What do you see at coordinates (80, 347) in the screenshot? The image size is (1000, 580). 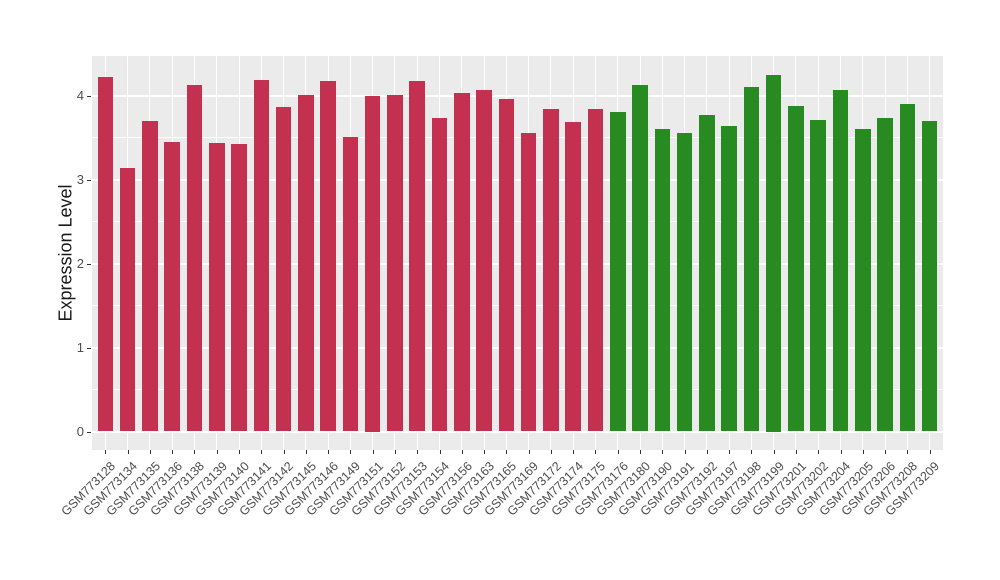 I see `y-tick-label: 1` at bounding box center [80, 347].